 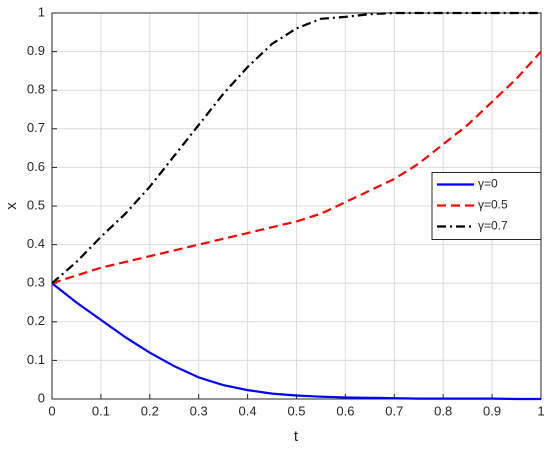 I want to click on y-tick-label: 0.2, so click(x=36, y=320).